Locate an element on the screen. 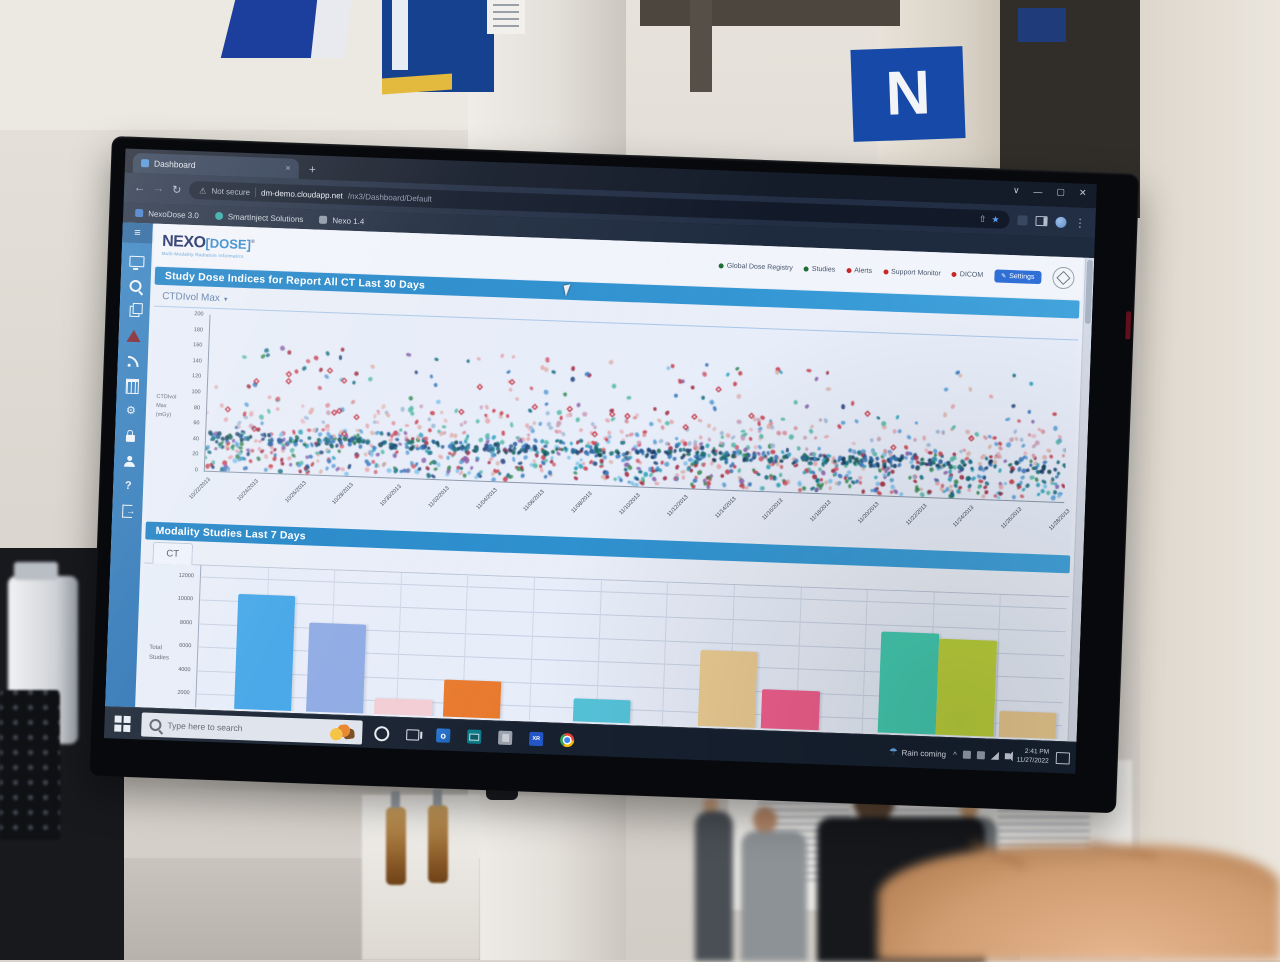  system-tray: ^ is located at coordinates (981, 755).